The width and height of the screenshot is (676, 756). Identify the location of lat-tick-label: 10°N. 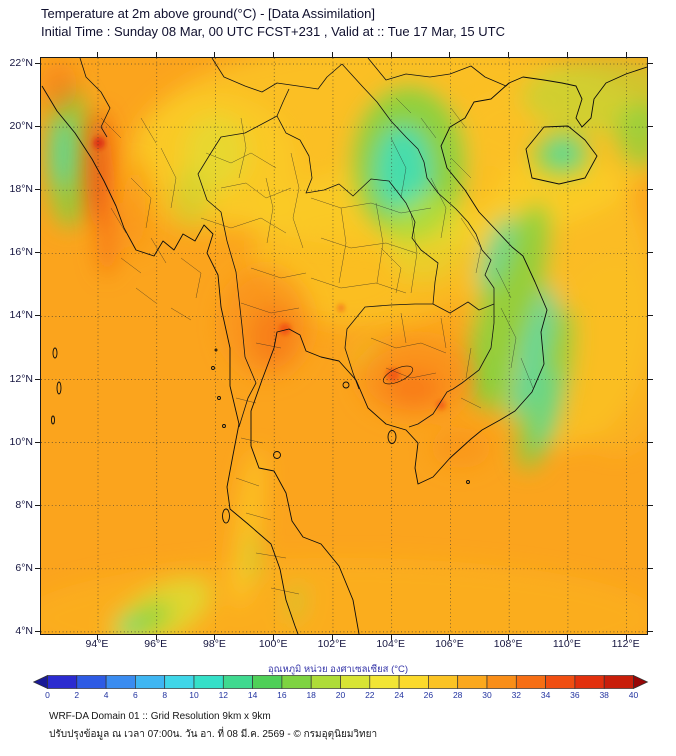
(21, 441).